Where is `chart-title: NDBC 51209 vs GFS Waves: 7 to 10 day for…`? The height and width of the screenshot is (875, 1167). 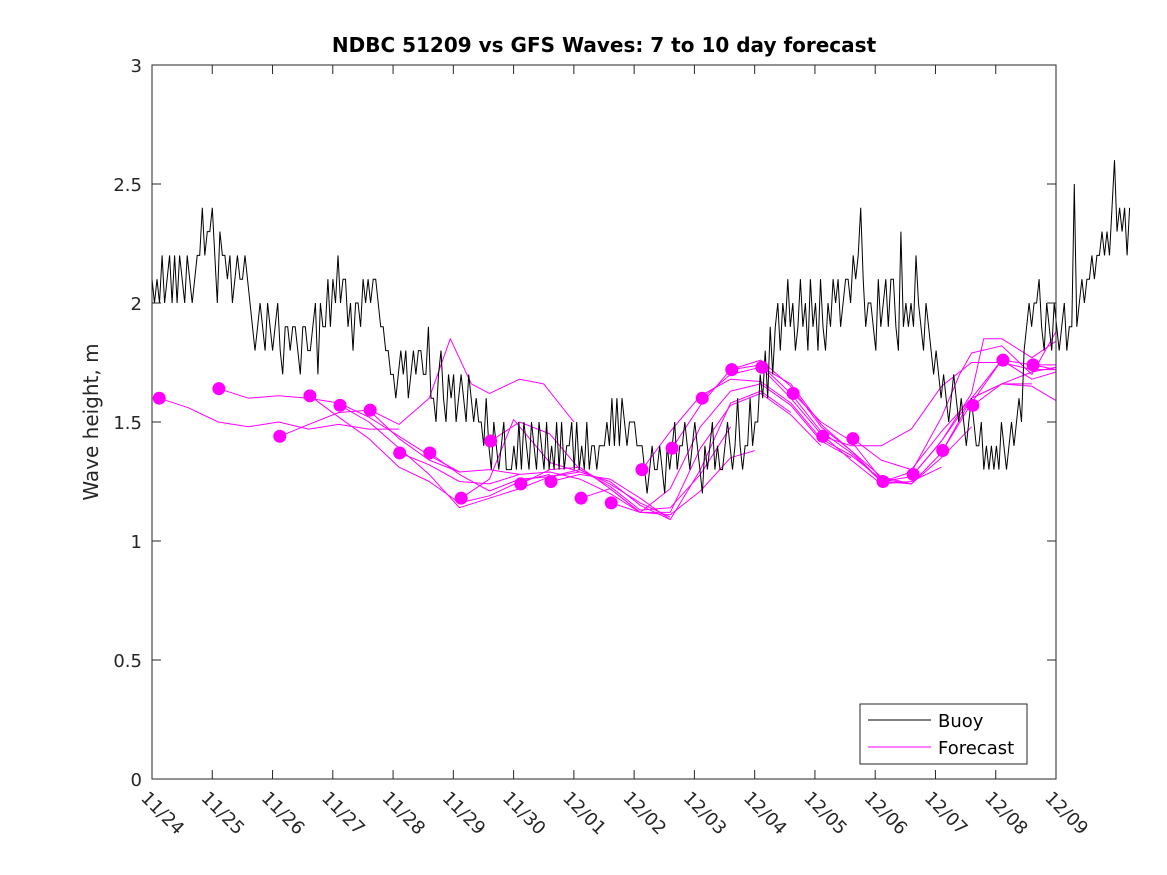 chart-title: NDBC 51209 vs GFS Waves: 7 to 10 day for… is located at coordinates (604, 45).